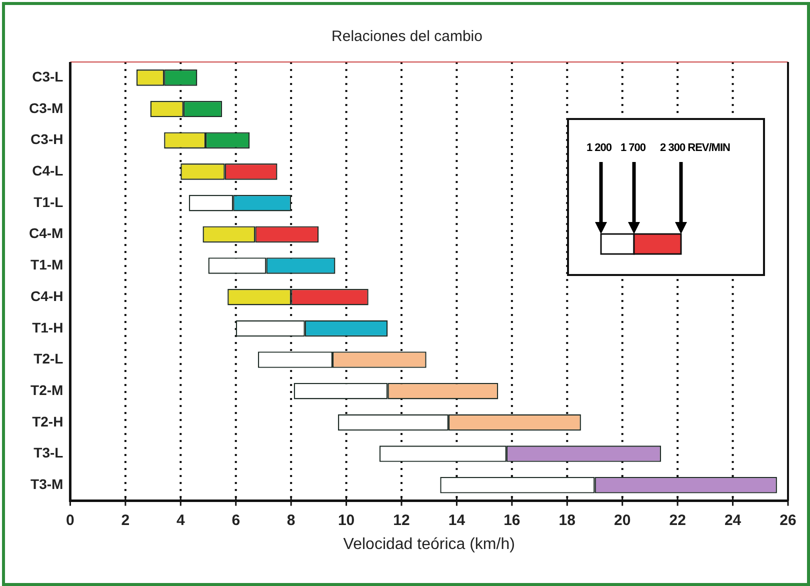  What do you see at coordinates (47, 296) in the screenshot?
I see `y-tick-label: C4-H` at bounding box center [47, 296].